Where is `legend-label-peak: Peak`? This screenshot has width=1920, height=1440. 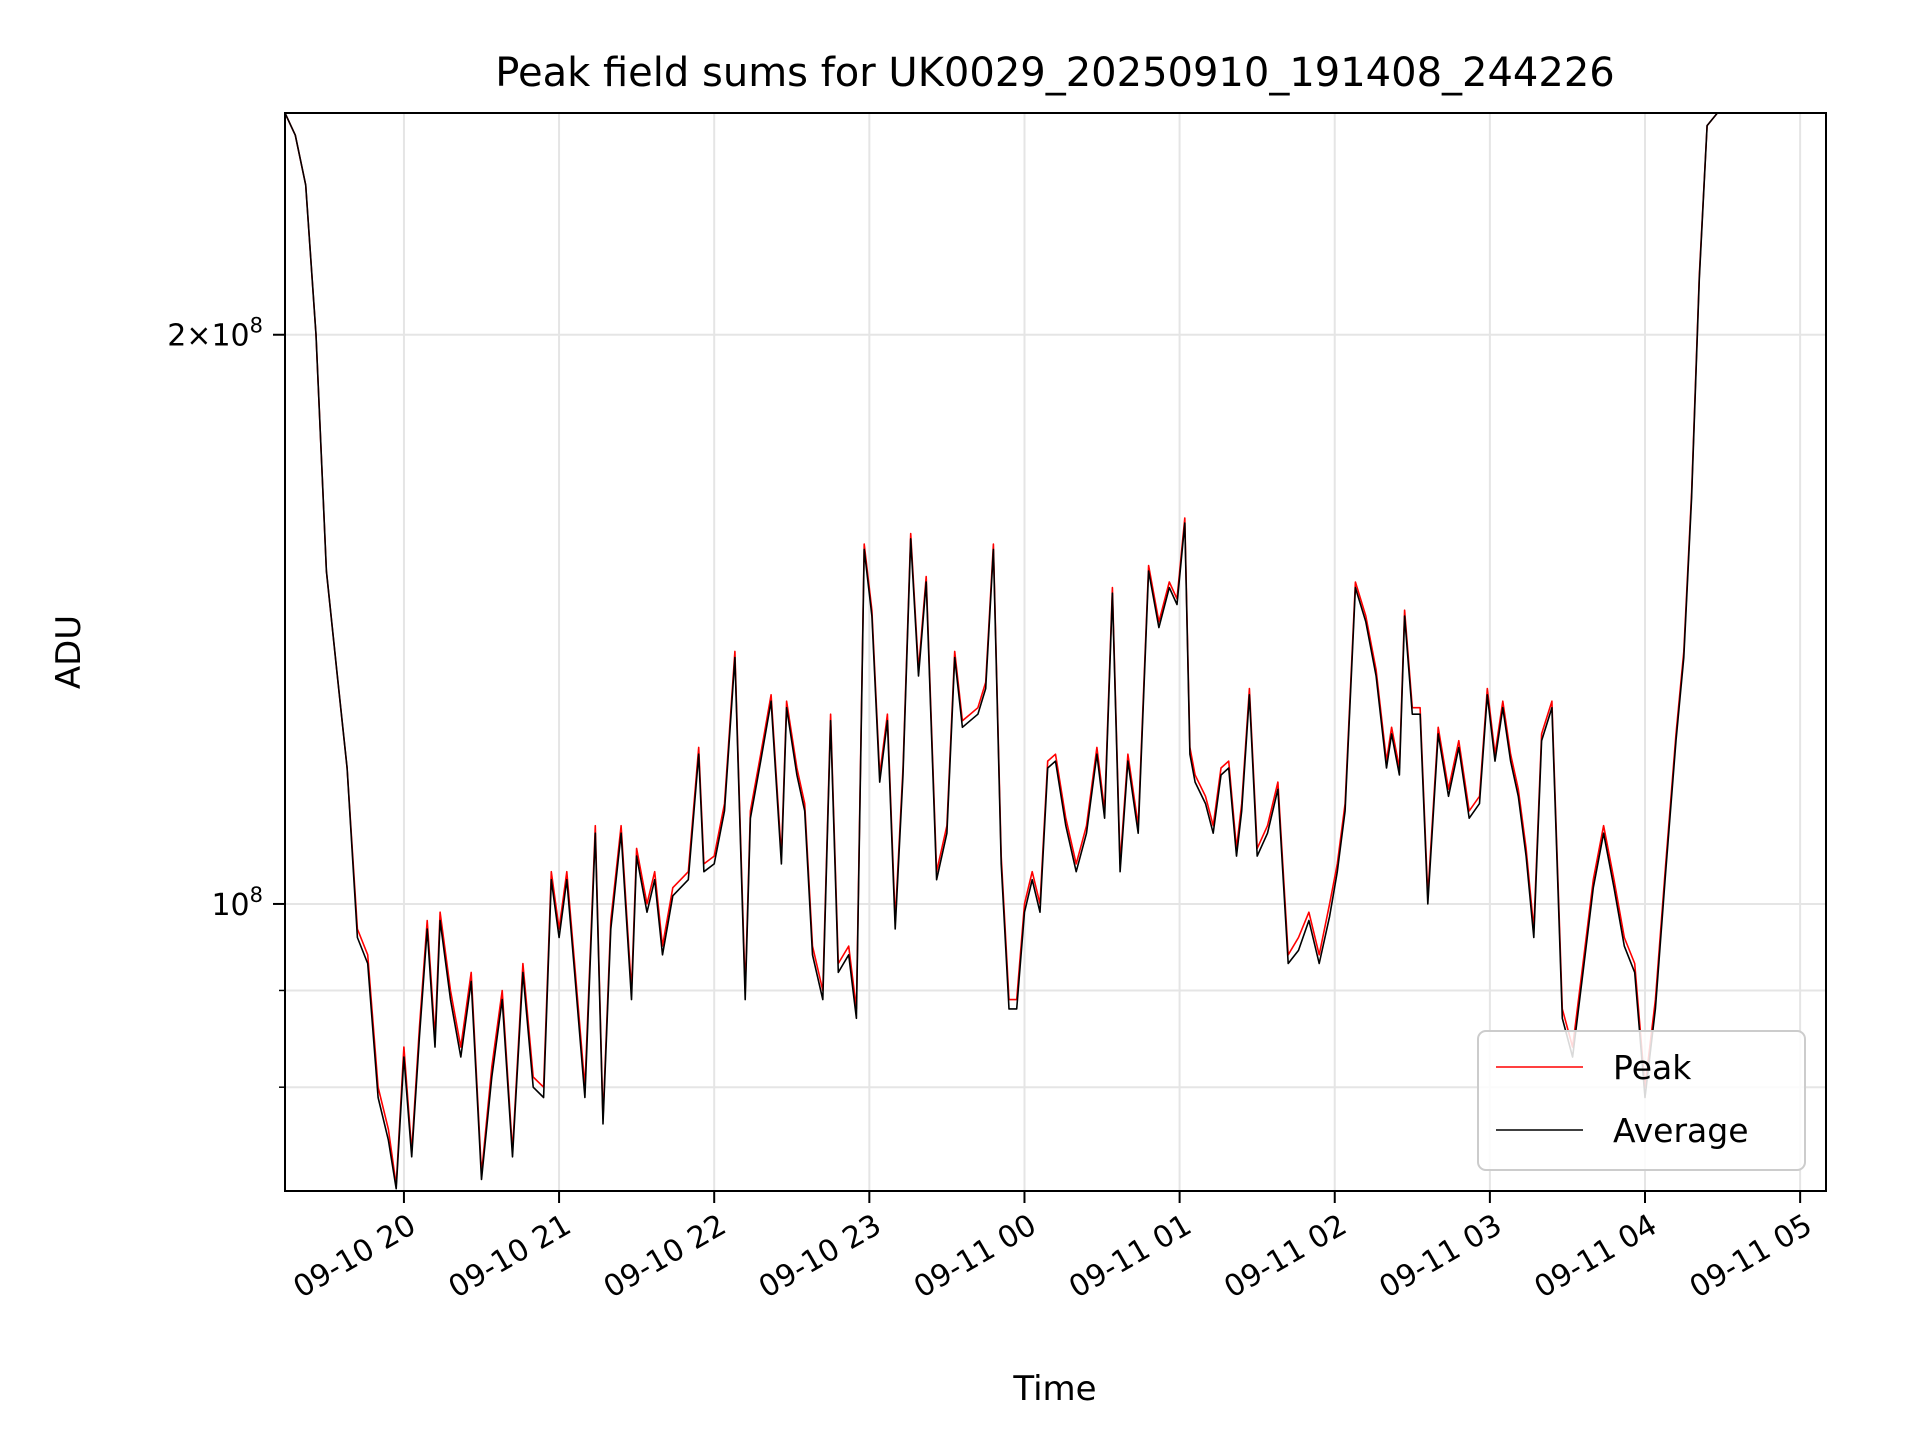 legend-label-peak: Peak is located at coordinates (1652, 1067).